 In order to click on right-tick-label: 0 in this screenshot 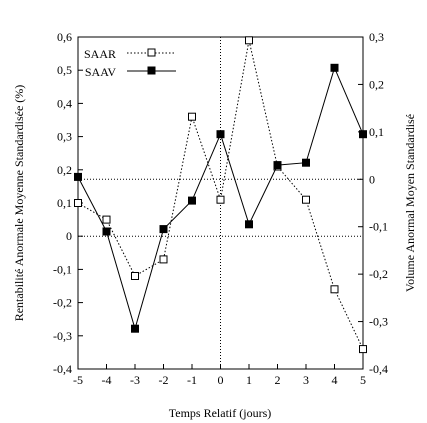, I will do `click(372, 179)`.